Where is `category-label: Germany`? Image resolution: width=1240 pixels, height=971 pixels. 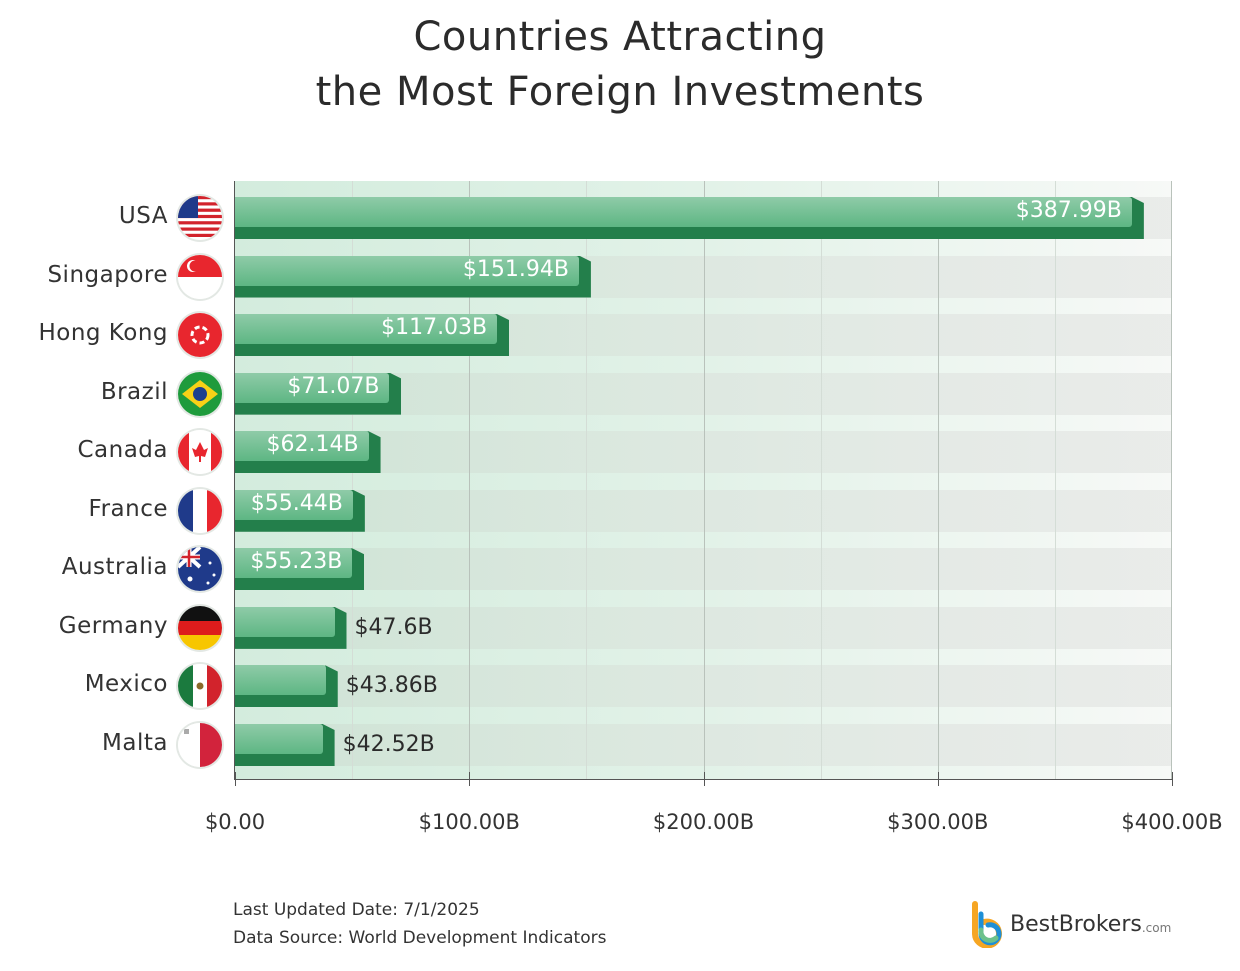
category-label: Germany is located at coordinates (113, 625).